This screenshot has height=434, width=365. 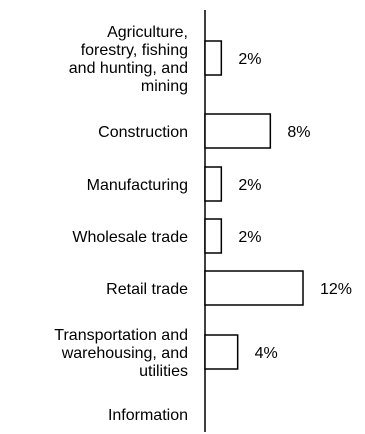 What do you see at coordinates (164, 86) in the screenshot?
I see `category-label-line: mining` at bounding box center [164, 86].